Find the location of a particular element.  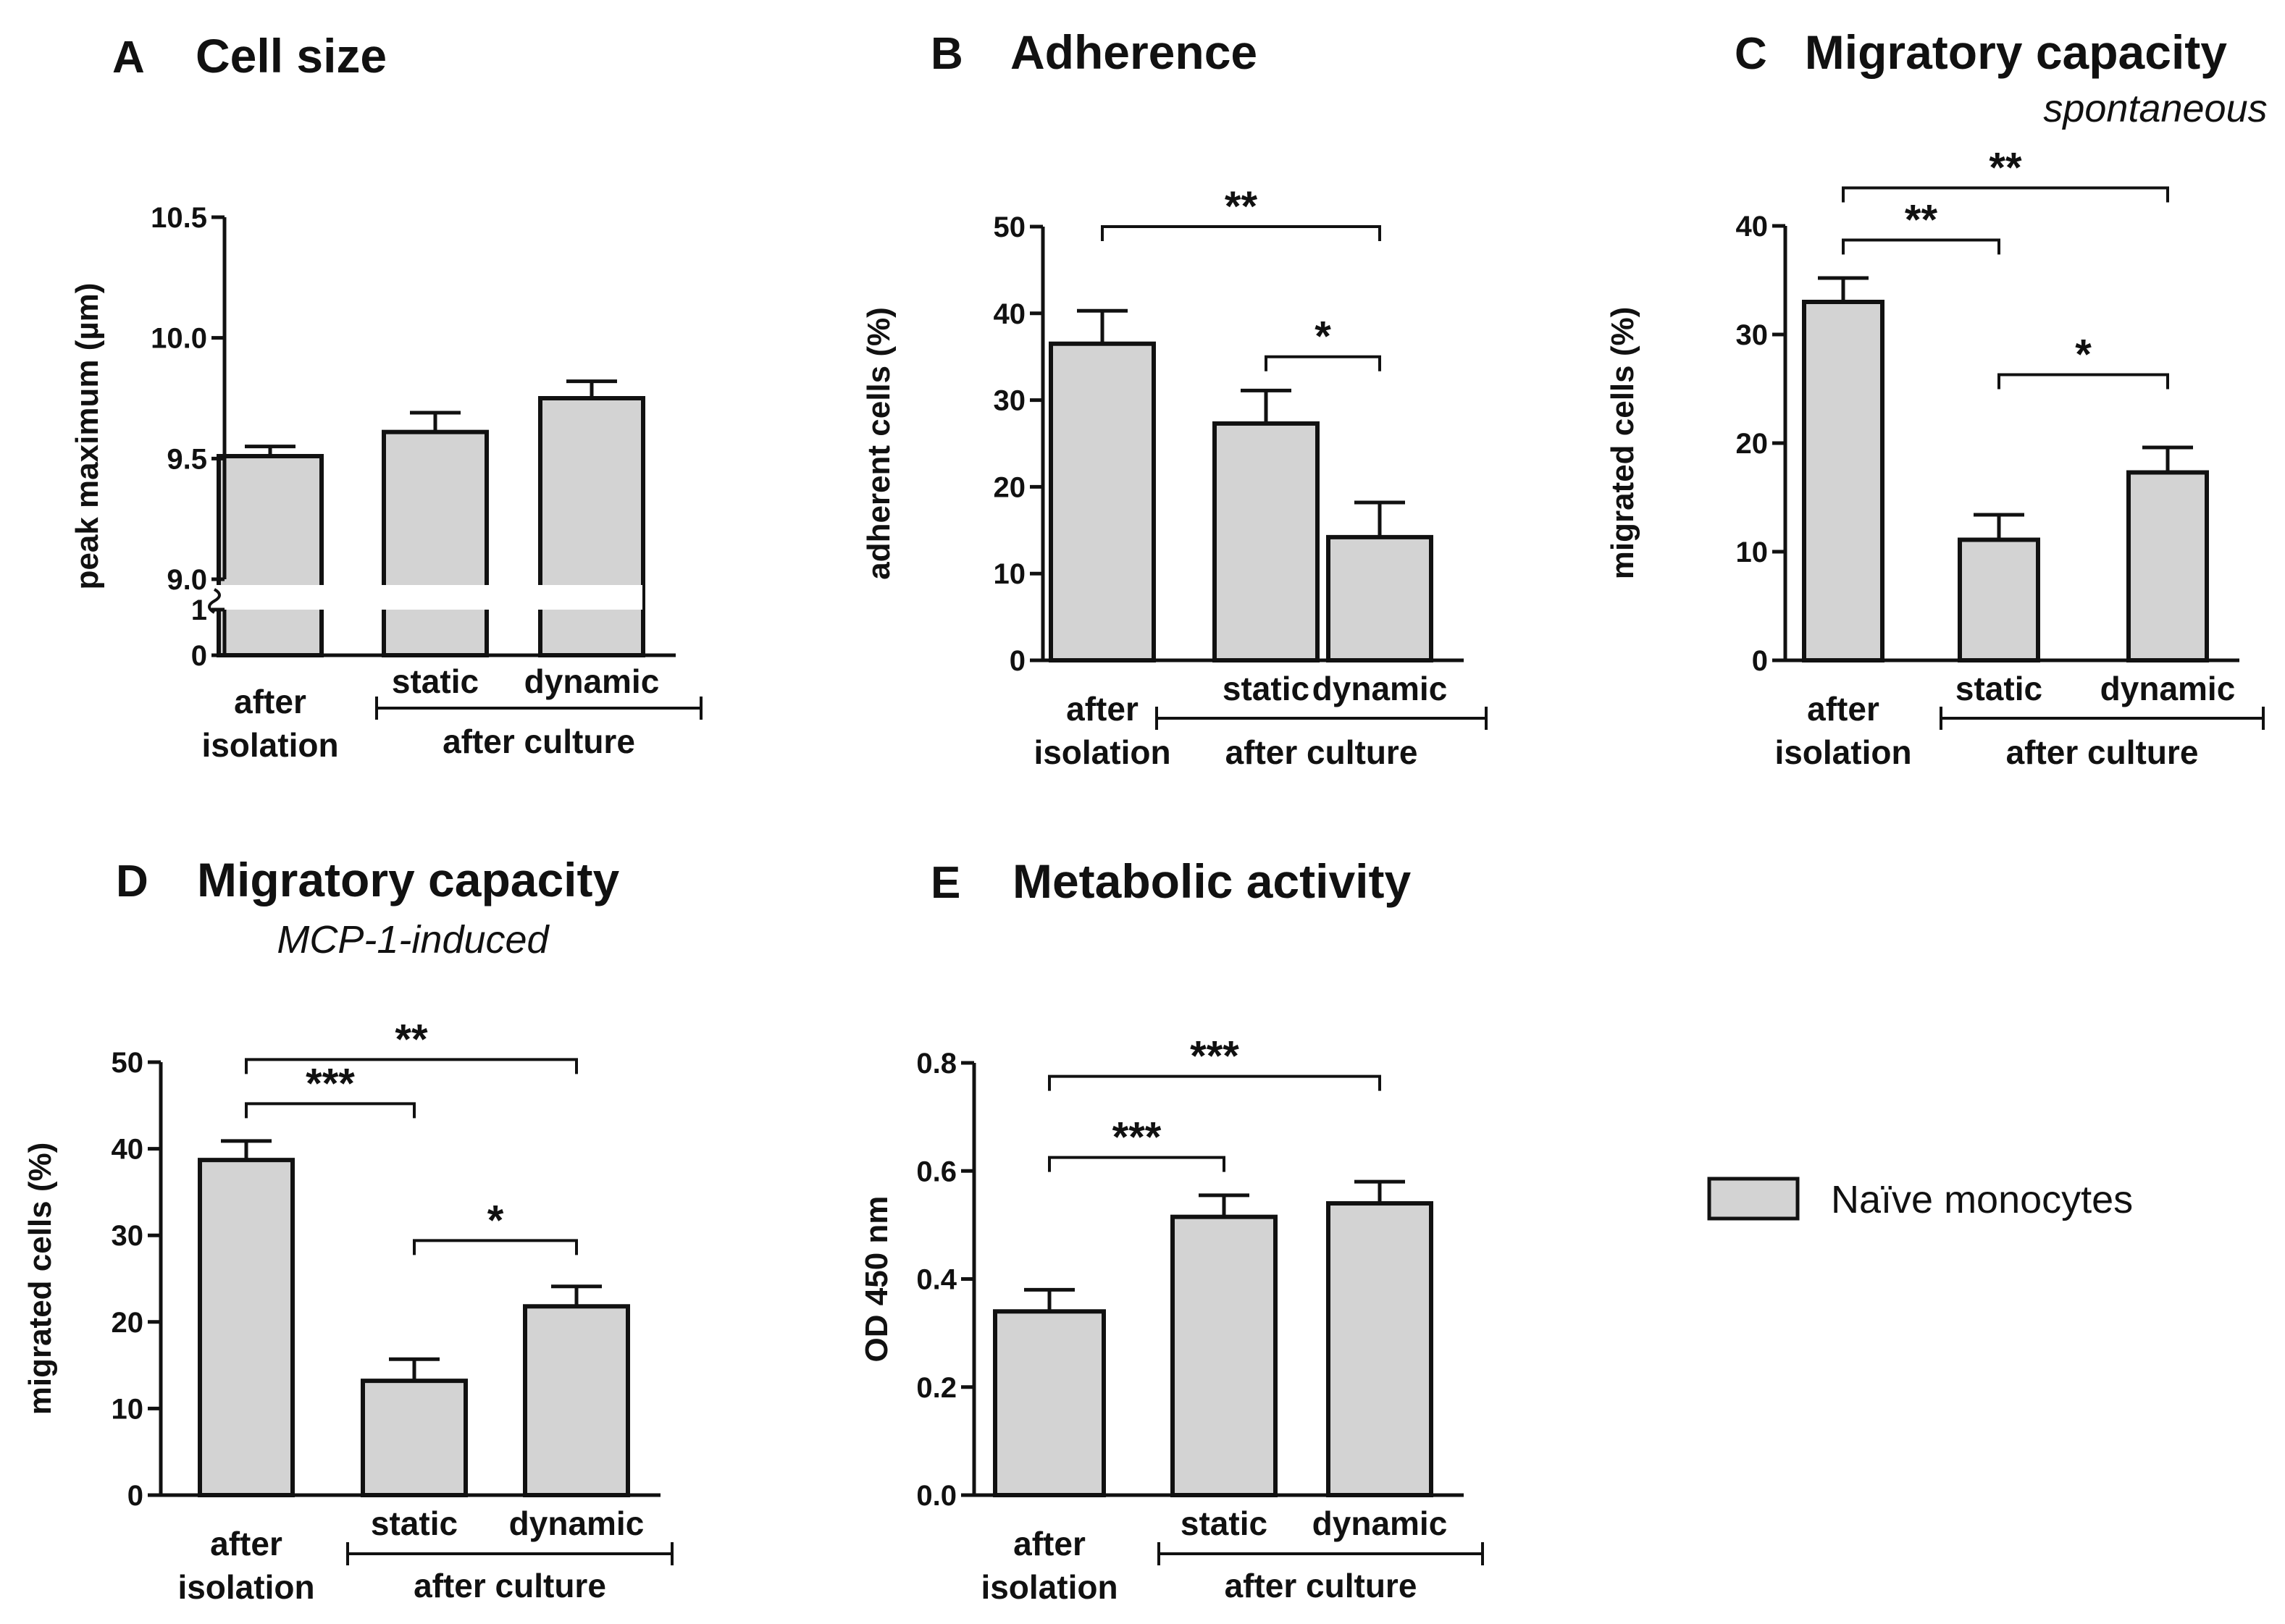

panel-letter: C is located at coordinates (1751, 54).